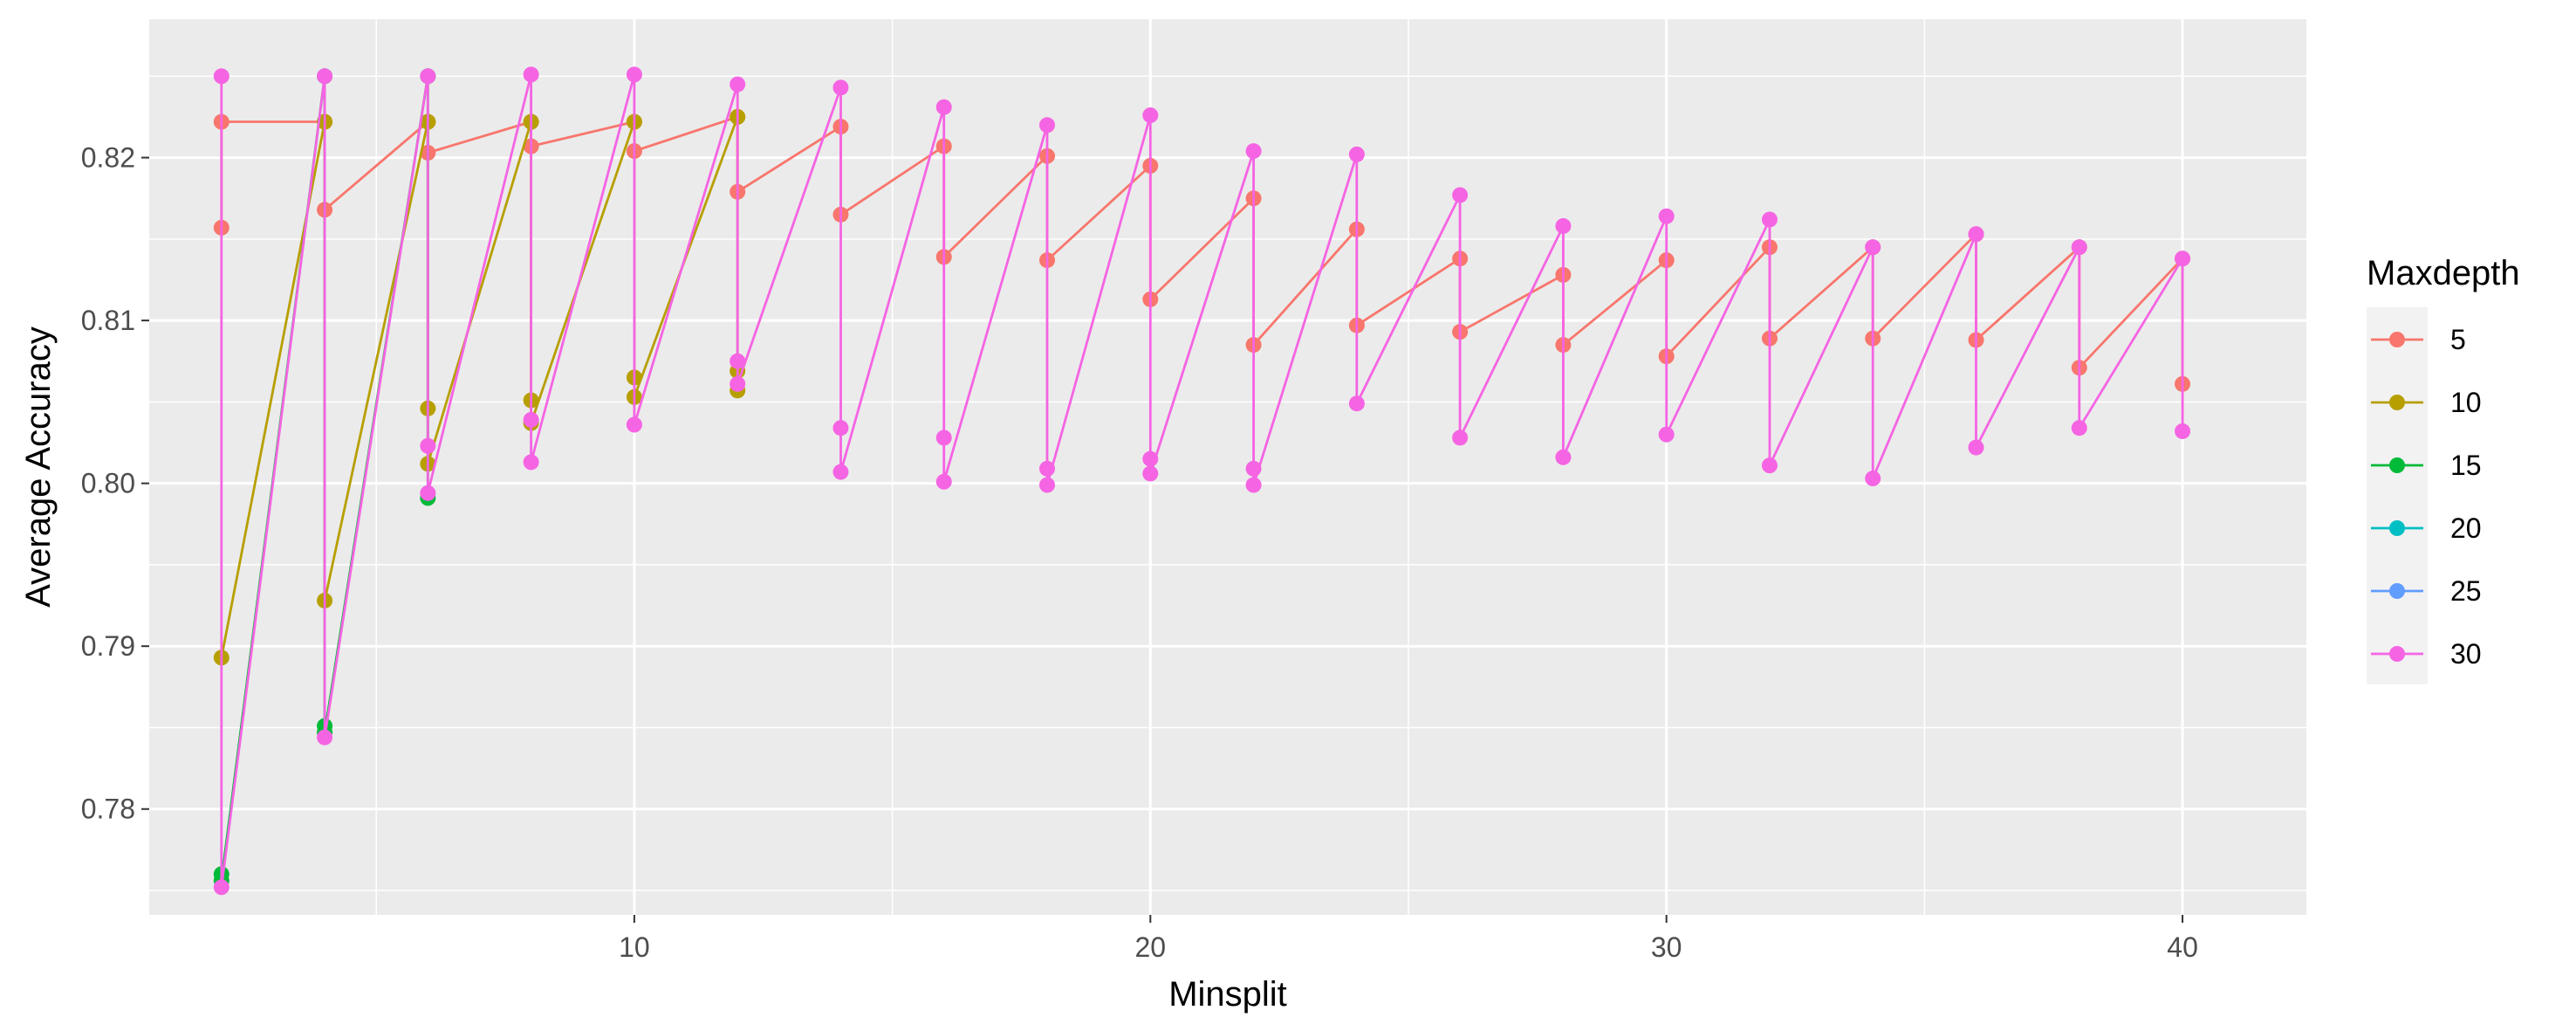  Describe the element at coordinates (635, 947) in the screenshot. I see `x-tick-label: 10` at that location.